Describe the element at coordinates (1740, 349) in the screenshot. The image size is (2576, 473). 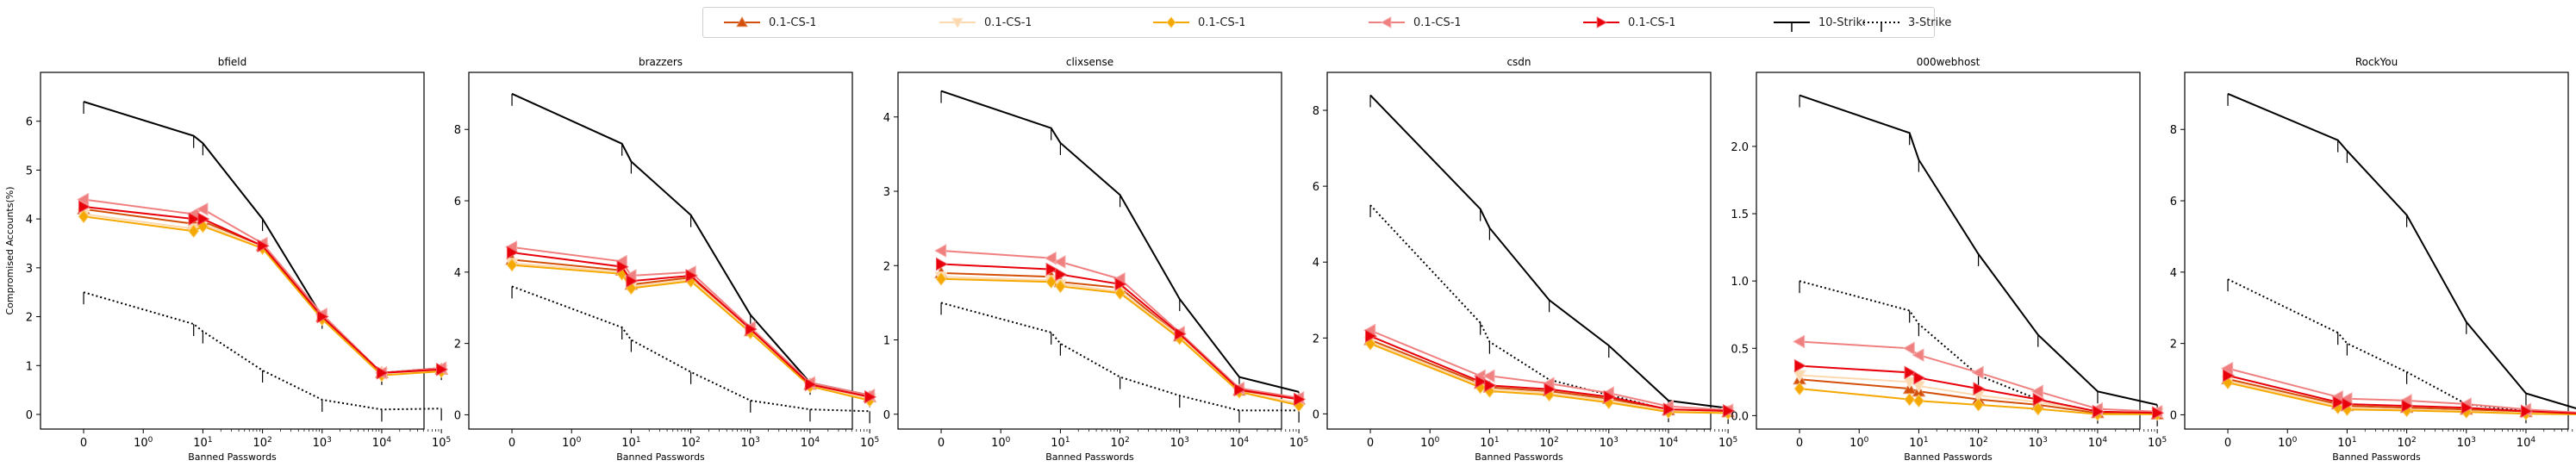
I see `y-tick-label: 0.5` at that location.